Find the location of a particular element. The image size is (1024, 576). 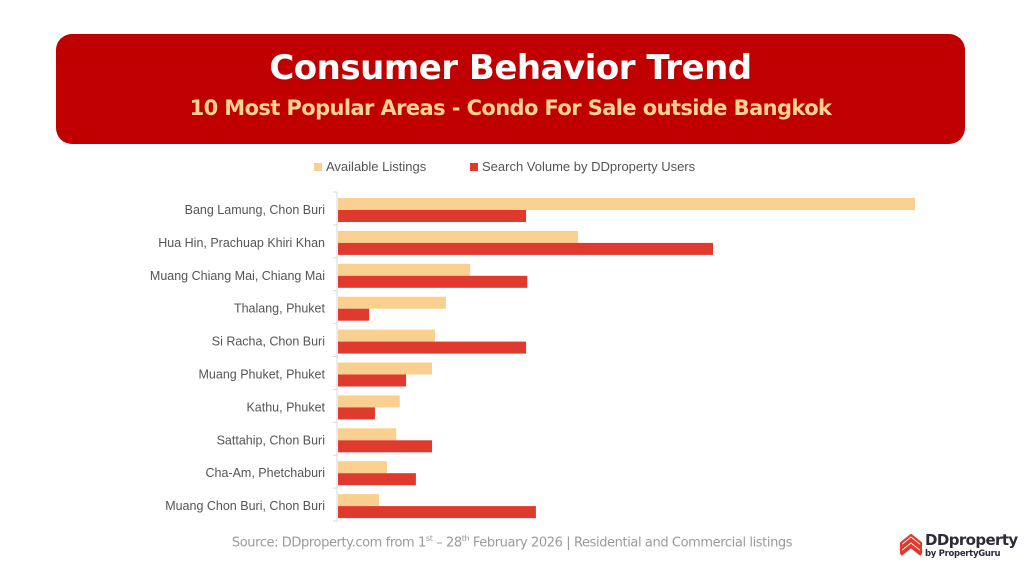

category-label: Bang Lamung, Chon Buri is located at coordinates (255, 210).